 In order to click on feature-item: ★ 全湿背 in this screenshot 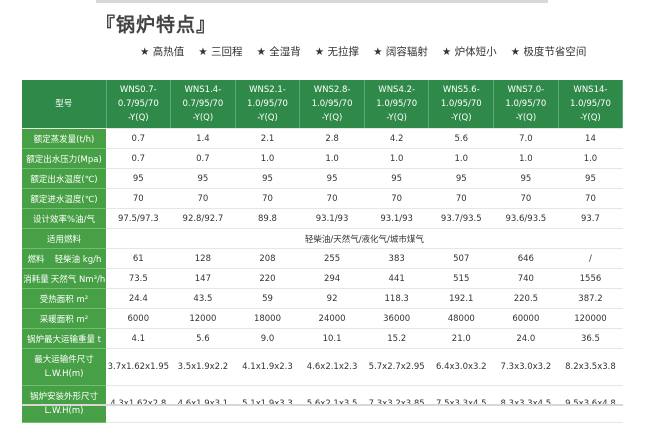, I will do `click(278, 52)`.